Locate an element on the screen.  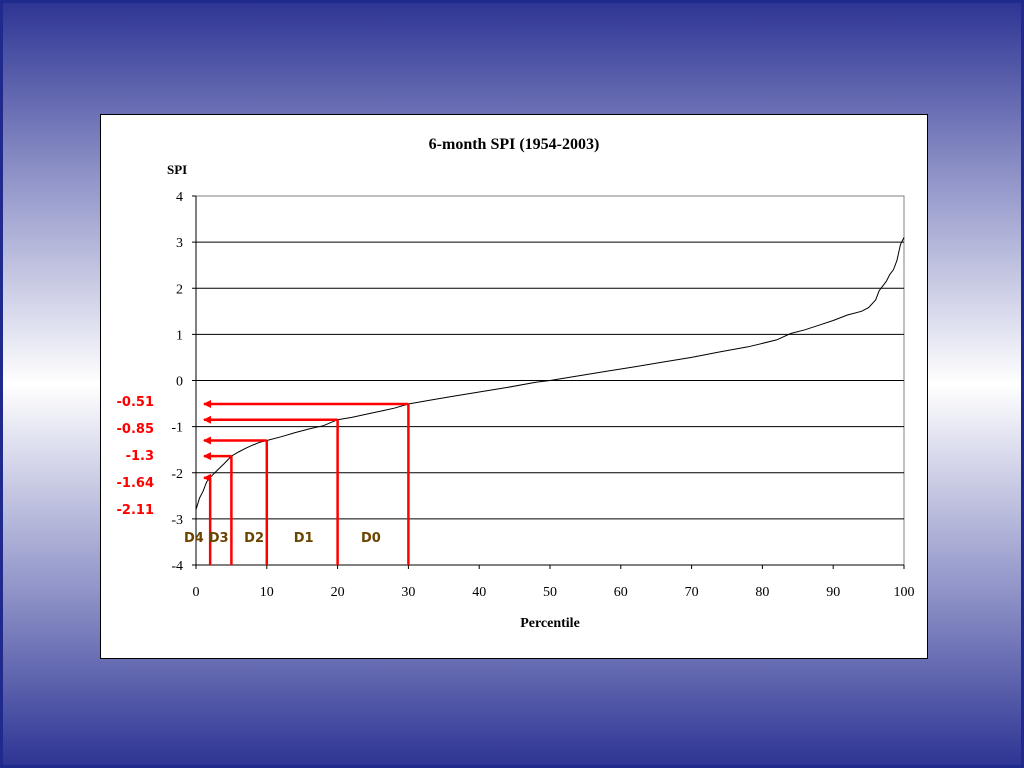
y-tick-label: 3 is located at coordinates (179, 243).